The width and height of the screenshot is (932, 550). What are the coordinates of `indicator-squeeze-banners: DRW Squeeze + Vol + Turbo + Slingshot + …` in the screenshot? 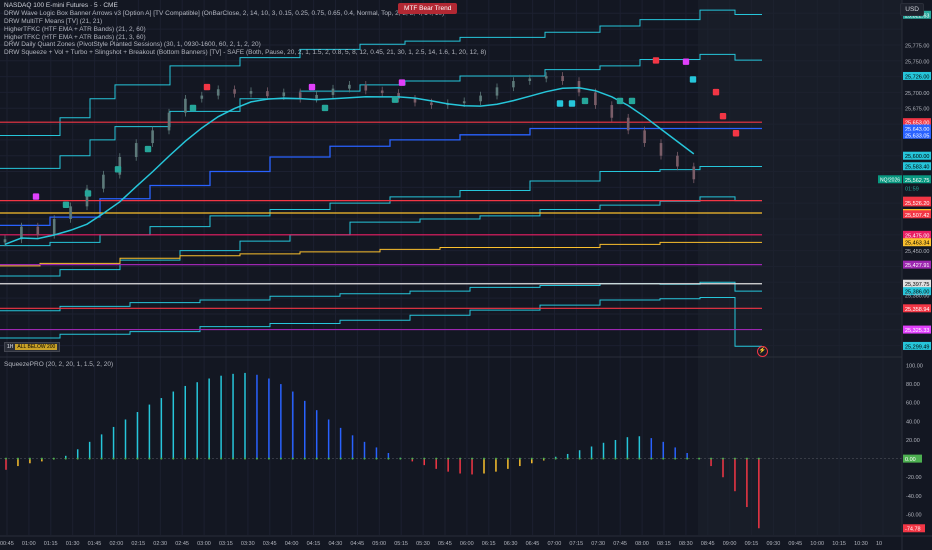 It's located at (245, 53).